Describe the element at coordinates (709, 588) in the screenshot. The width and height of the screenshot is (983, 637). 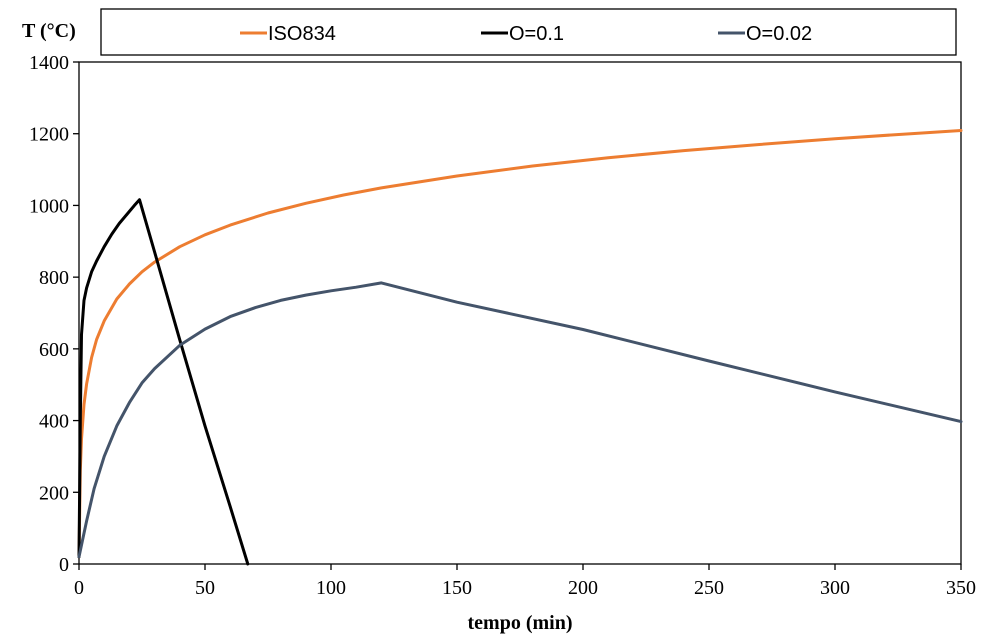
I see `x-tick-label: 250` at that location.